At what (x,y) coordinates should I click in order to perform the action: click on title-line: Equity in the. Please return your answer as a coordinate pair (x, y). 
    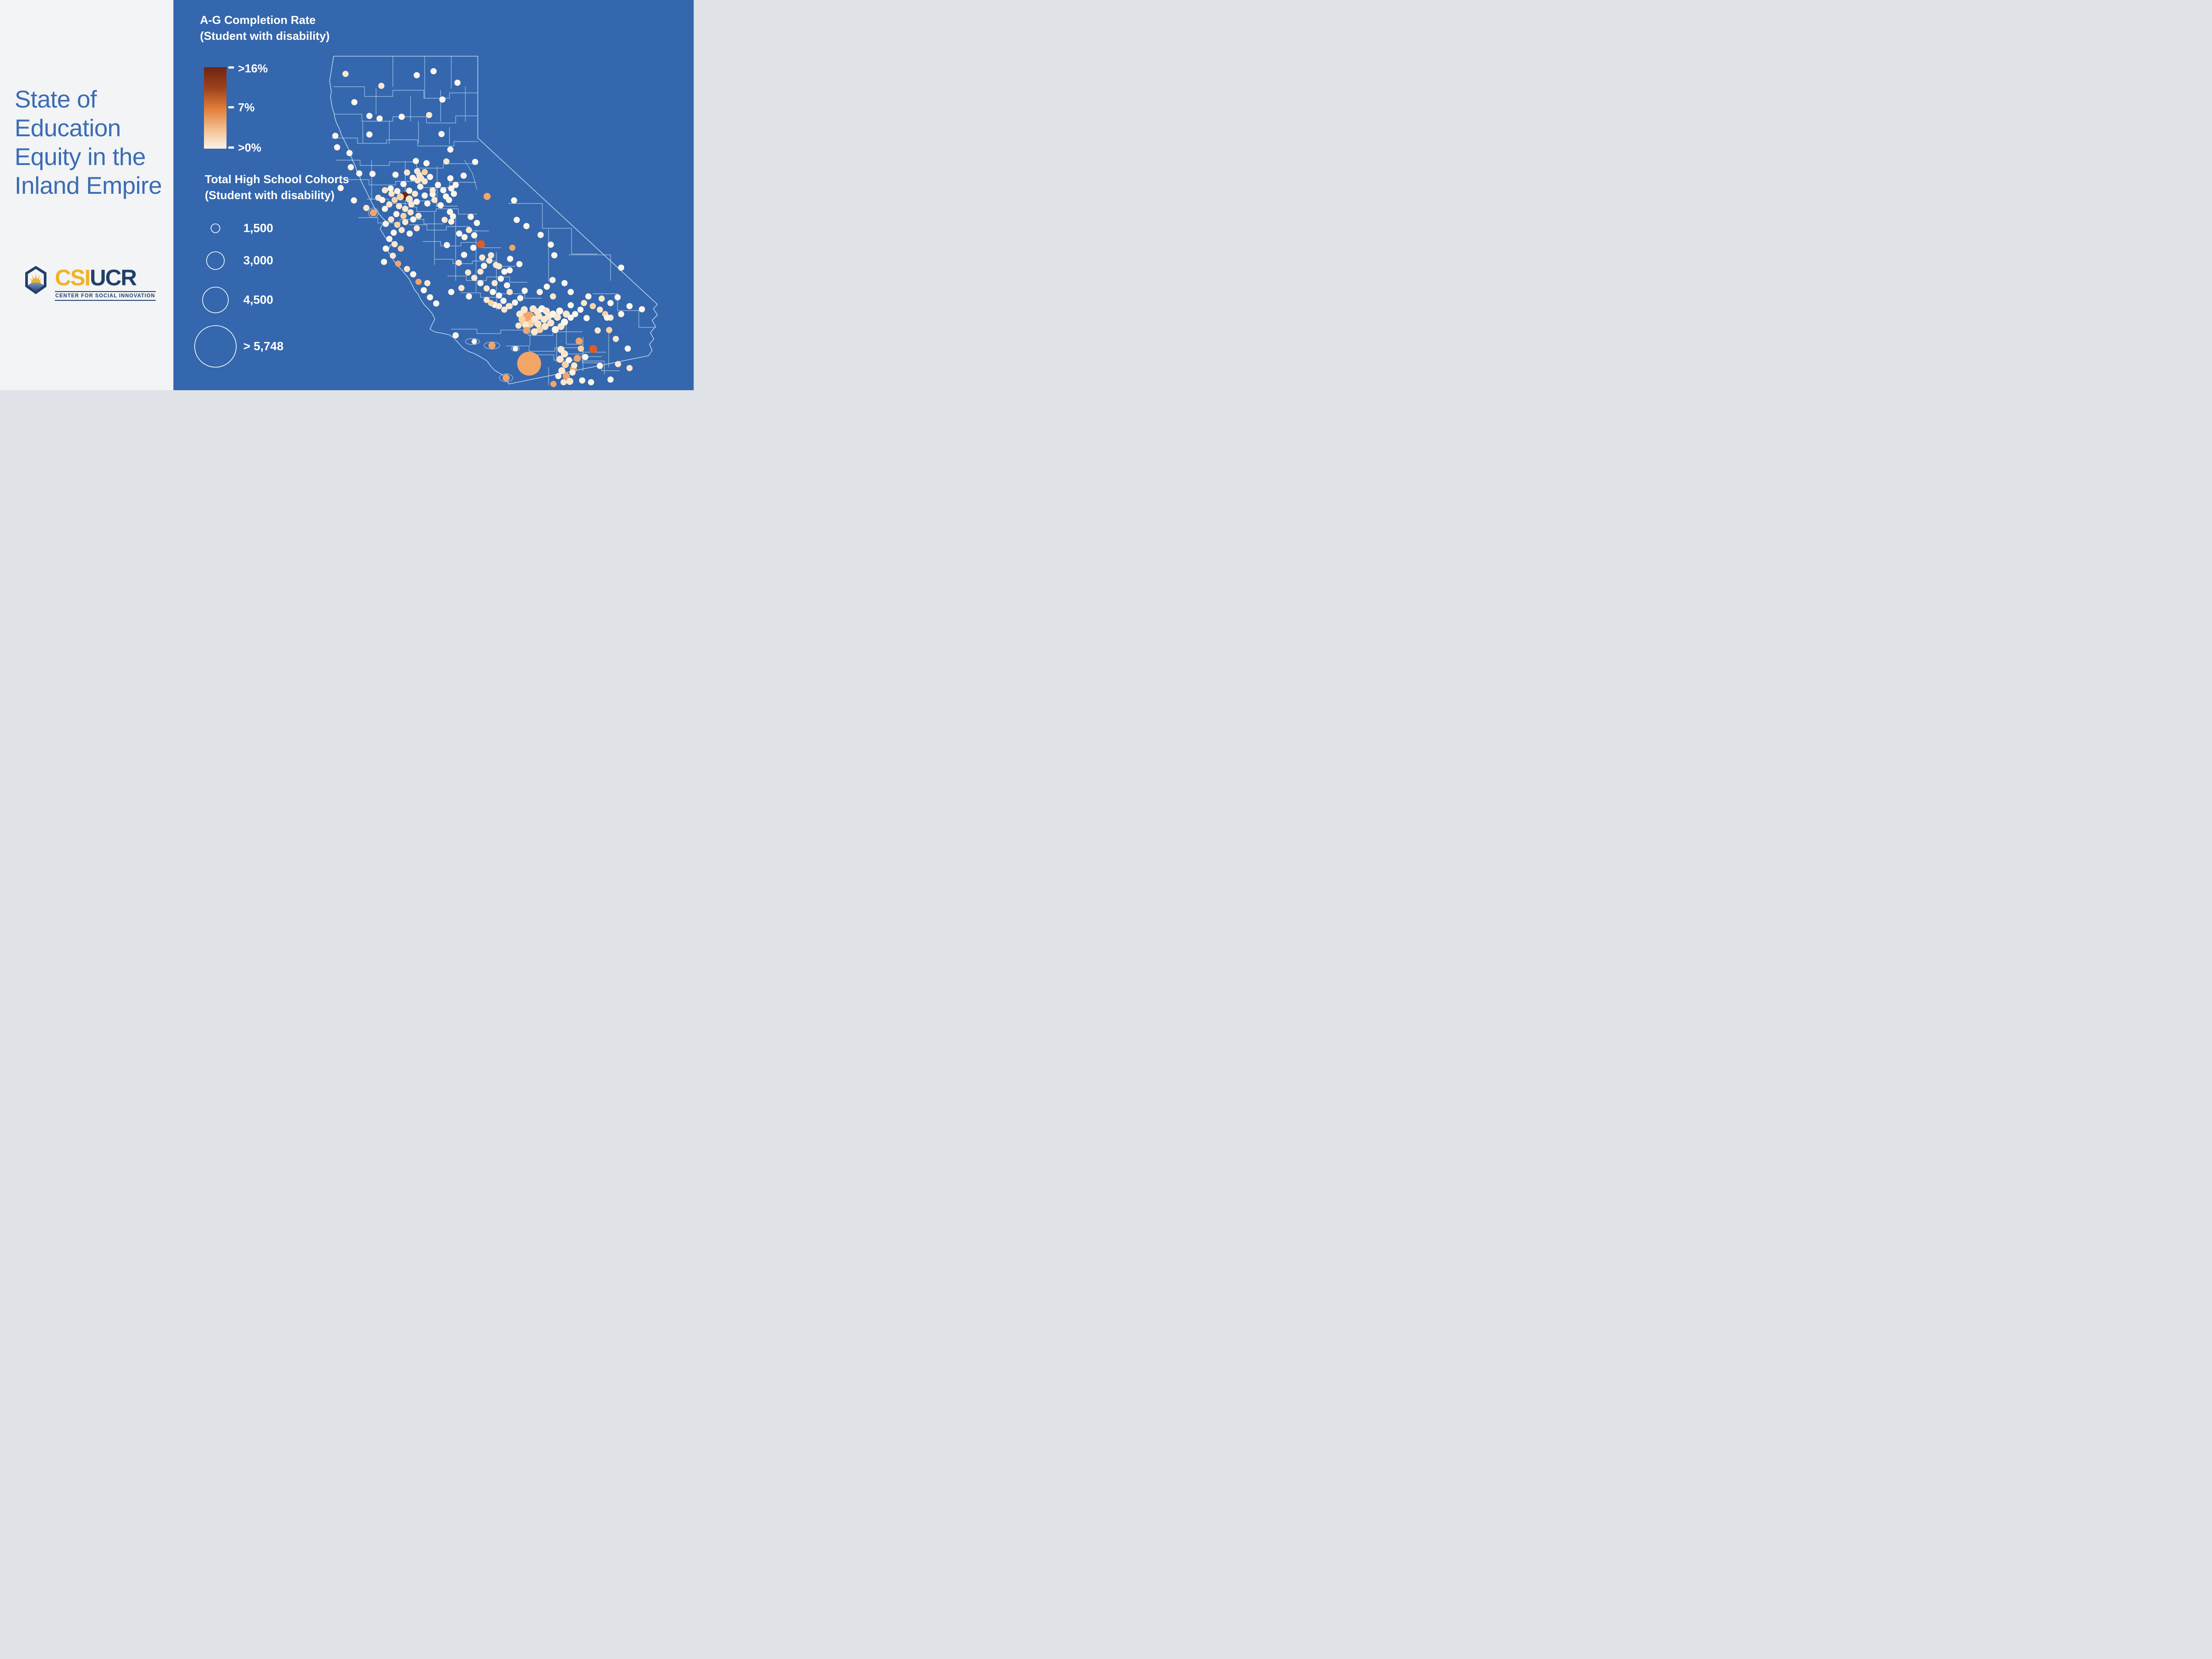
    Looking at the image, I should click on (81, 157).